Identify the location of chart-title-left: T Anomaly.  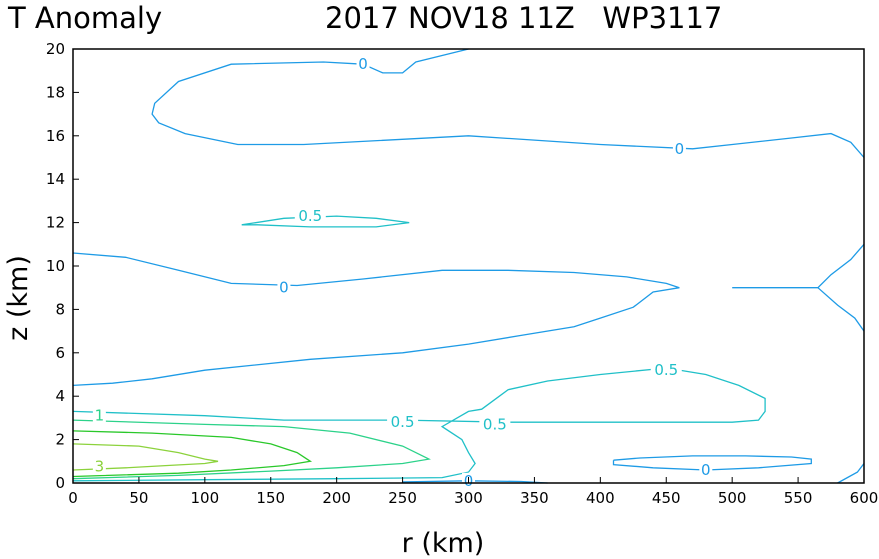
(84, 18).